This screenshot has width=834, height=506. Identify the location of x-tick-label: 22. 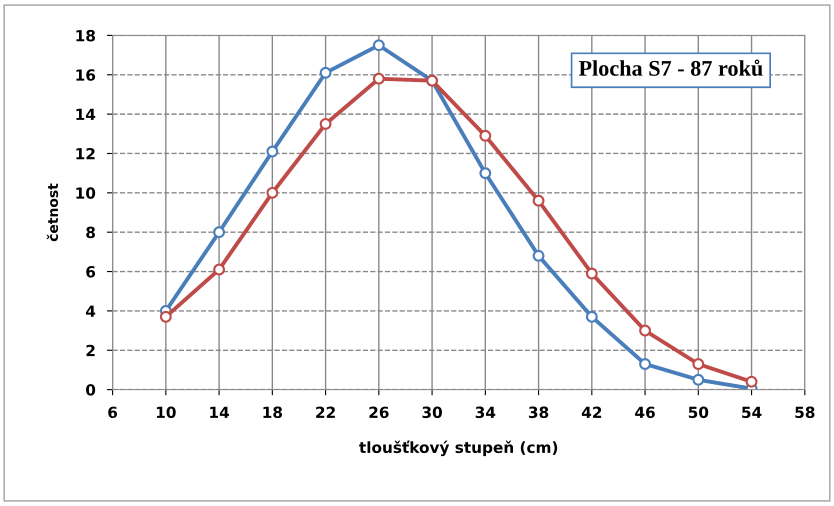
(325, 412).